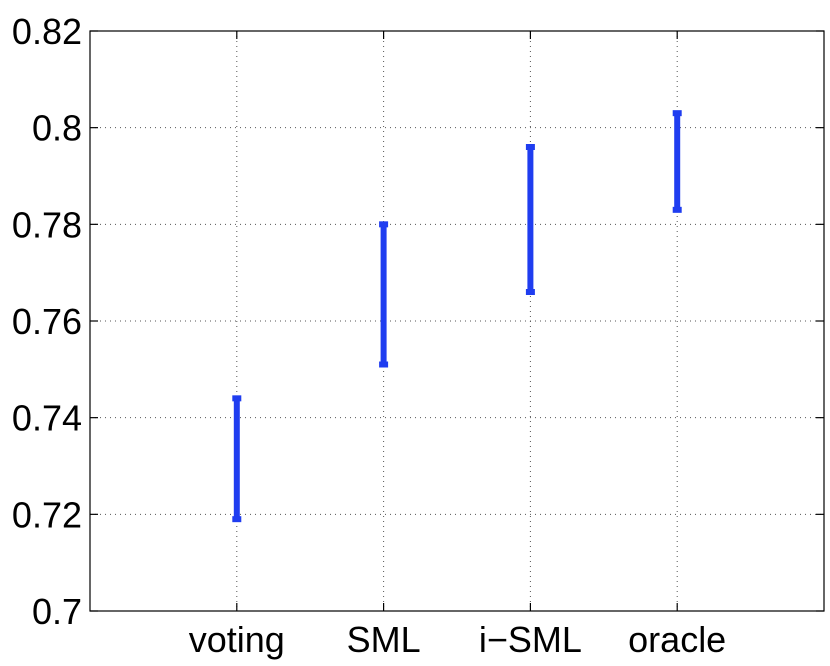 Image resolution: width=830 pixels, height=666 pixels. I want to click on y-tick-label: 0.7, so click(57, 611).